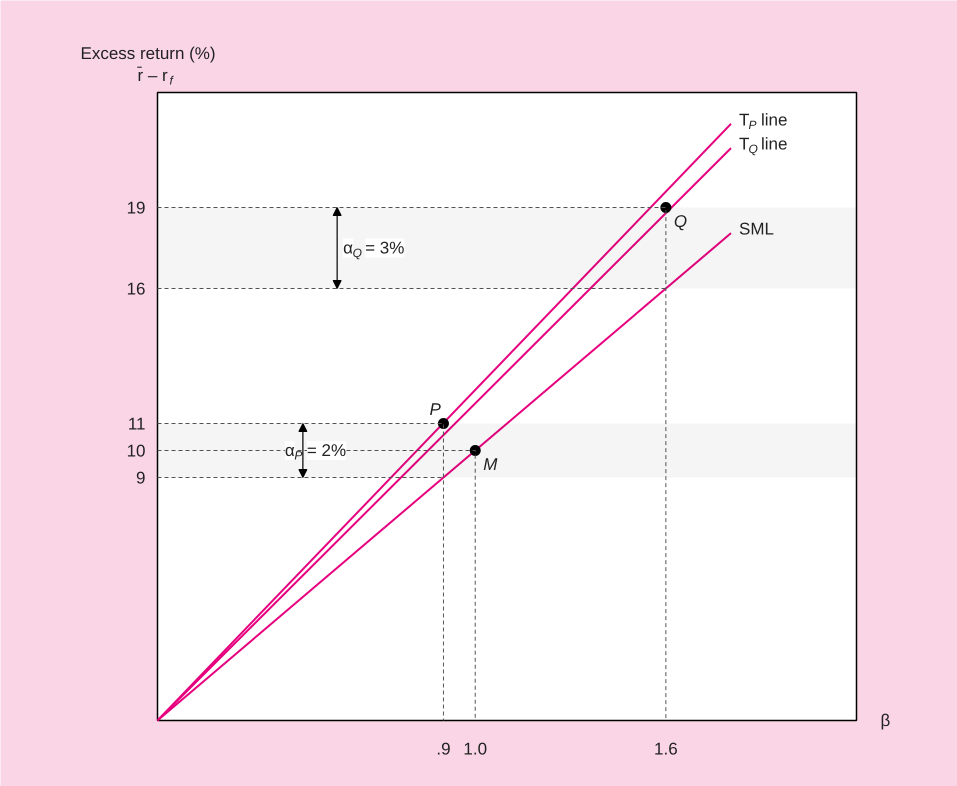 The height and width of the screenshot is (786, 957). I want to click on x-tick-label: .9, so click(443, 749).